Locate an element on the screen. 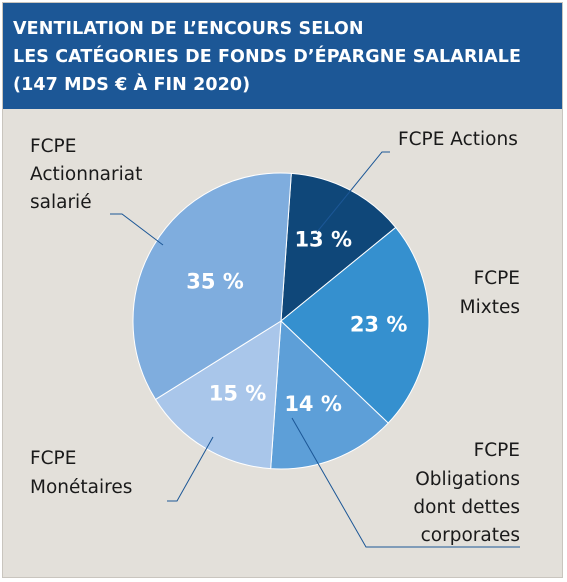 The width and height of the screenshot is (567, 582). category-label-obligations: corporates is located at coordinates (470, 535).